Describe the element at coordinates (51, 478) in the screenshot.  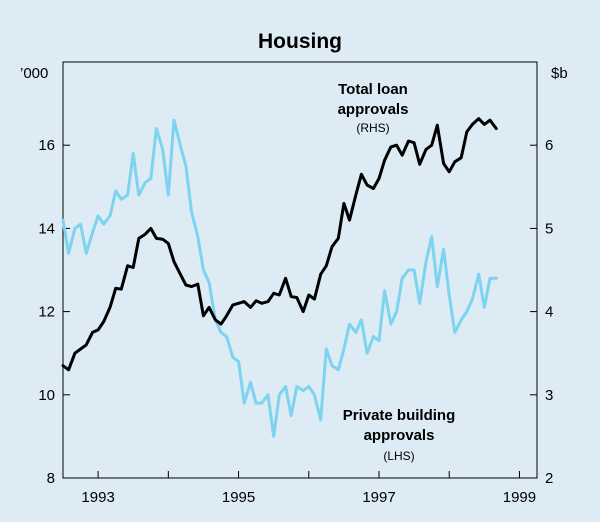
I see `left-tick-label: 8` at that location.